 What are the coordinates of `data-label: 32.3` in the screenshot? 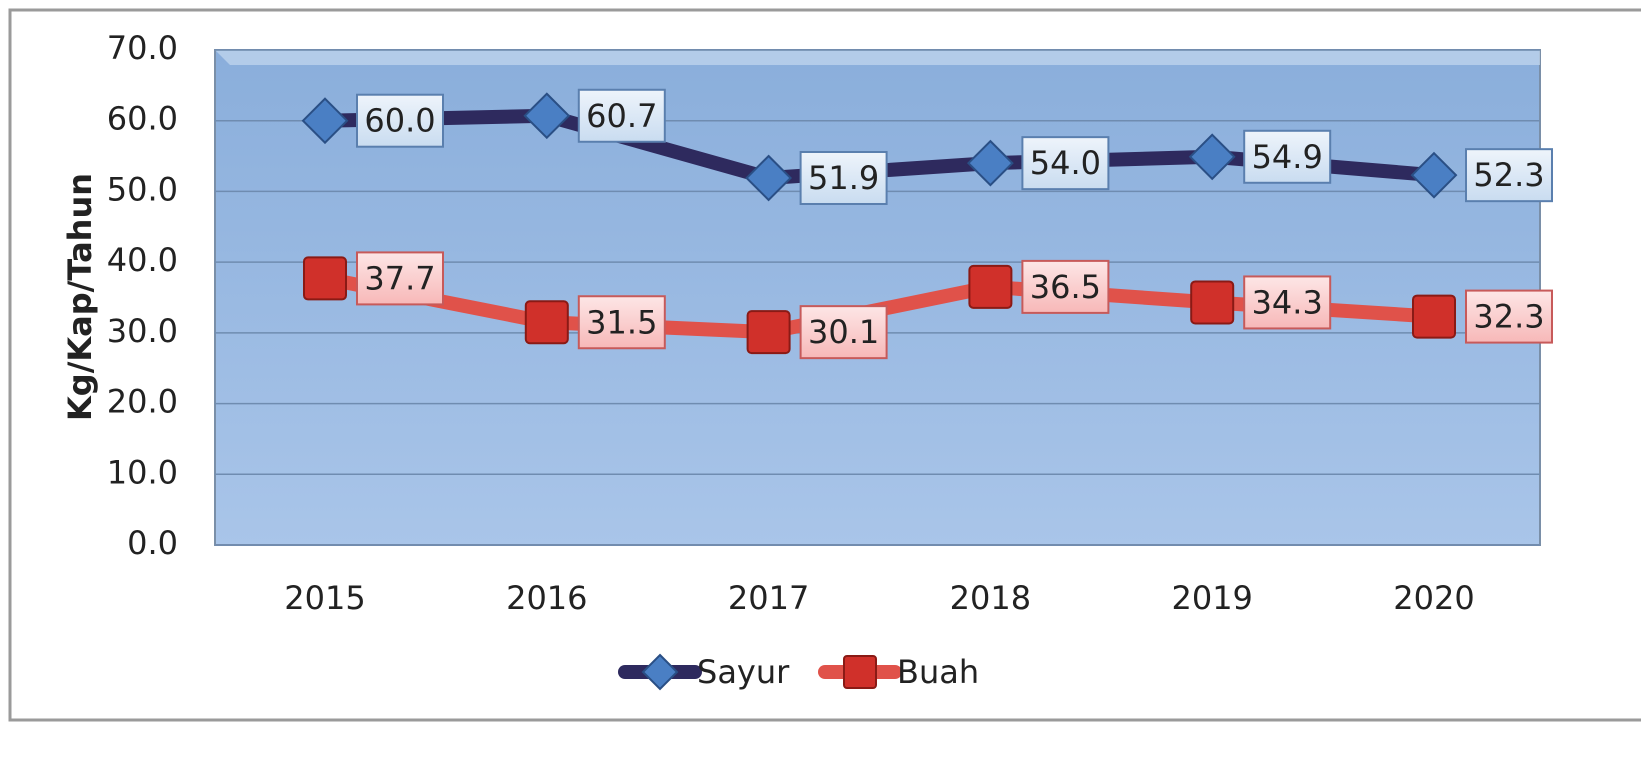 It's located at (1508, 317).